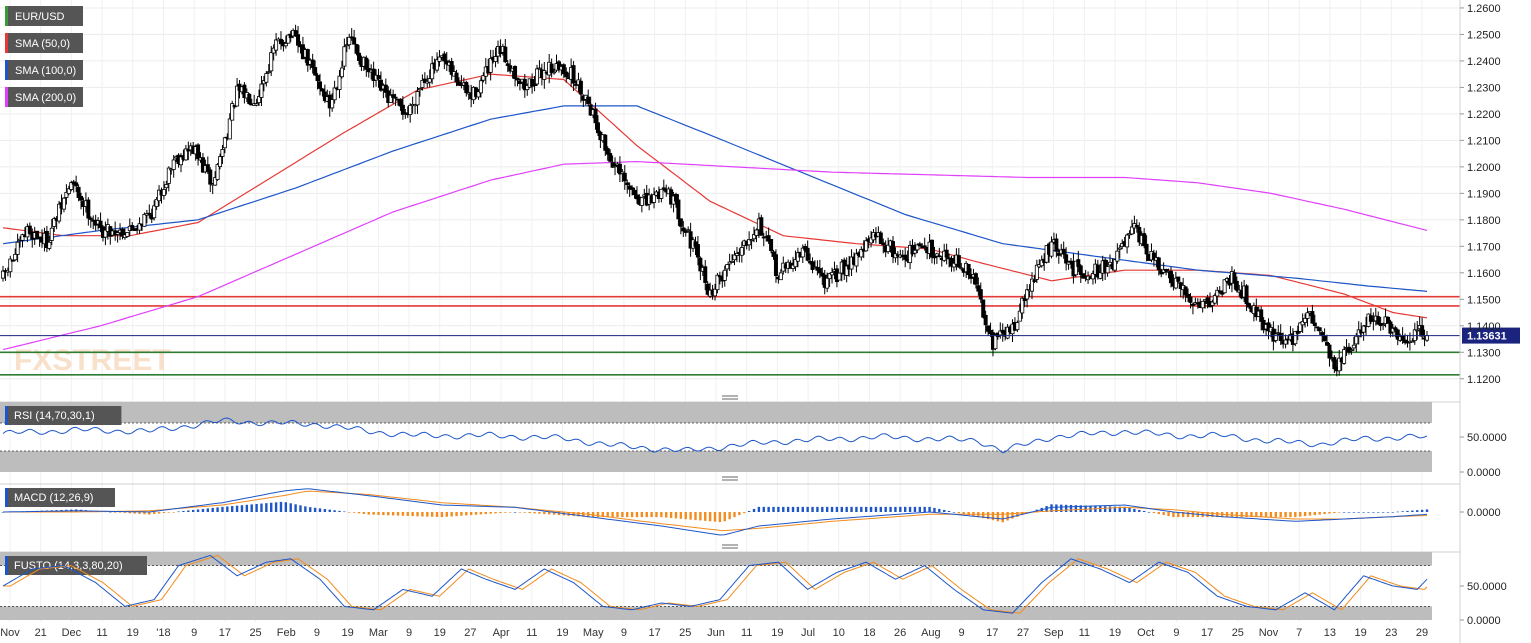  I want to click on osc-label-color, so click(6, 415).